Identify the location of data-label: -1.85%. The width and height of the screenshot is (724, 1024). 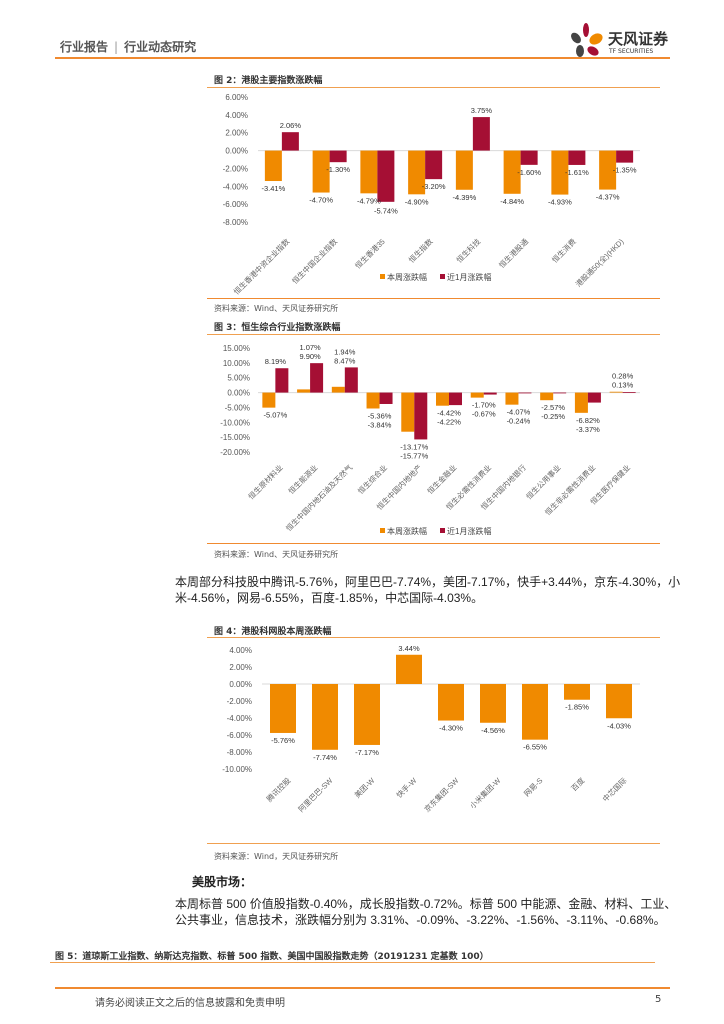
(577, 707).